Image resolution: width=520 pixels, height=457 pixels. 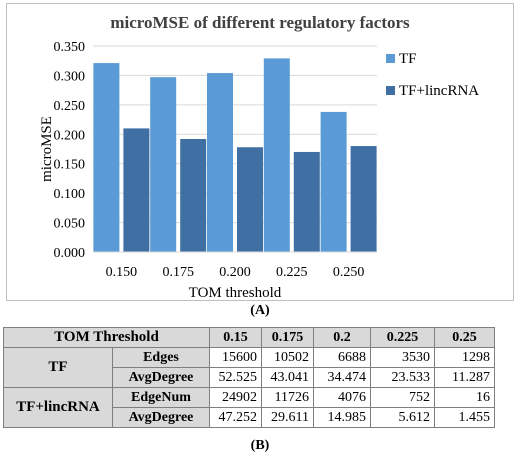 I want to click on group-label-tf: TF, so click(x=58, y=367).